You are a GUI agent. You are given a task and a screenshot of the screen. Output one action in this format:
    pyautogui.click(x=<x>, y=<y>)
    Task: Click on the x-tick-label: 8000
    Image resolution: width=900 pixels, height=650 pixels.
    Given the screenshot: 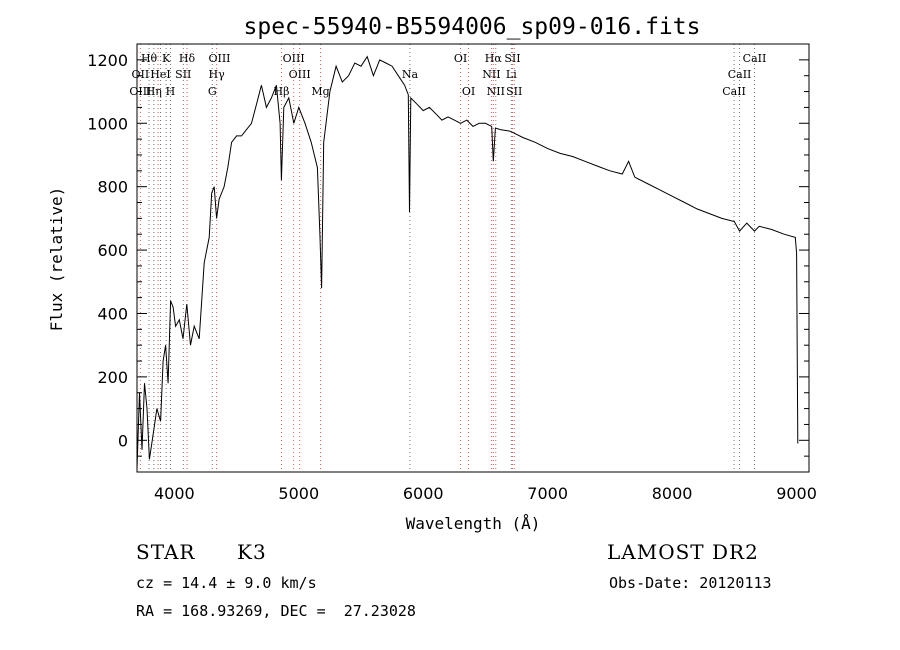 What is the action you would take?
    pyautogui.click(x=672, y=493)
    